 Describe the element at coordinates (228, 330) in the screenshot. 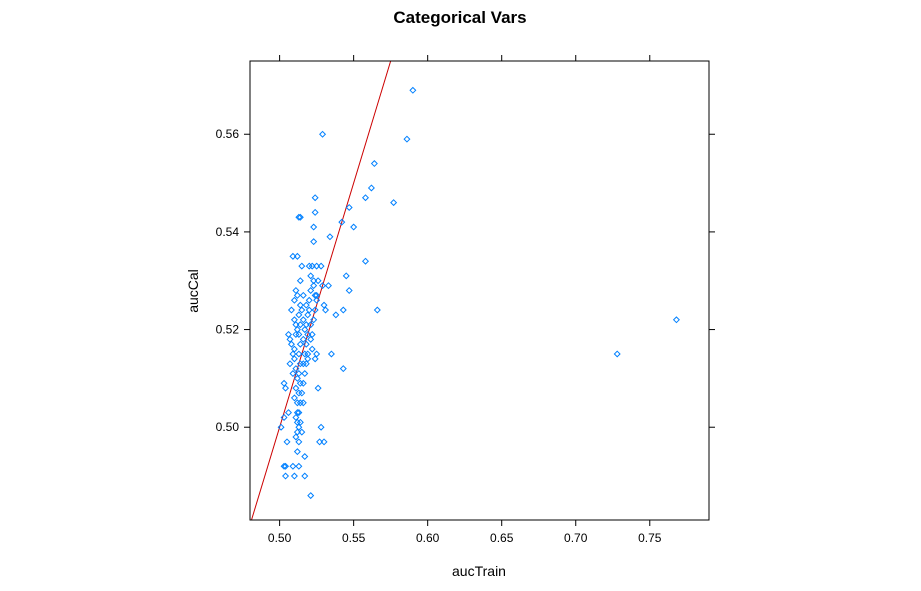

I see `y-tick-label: 0.52` at that location.